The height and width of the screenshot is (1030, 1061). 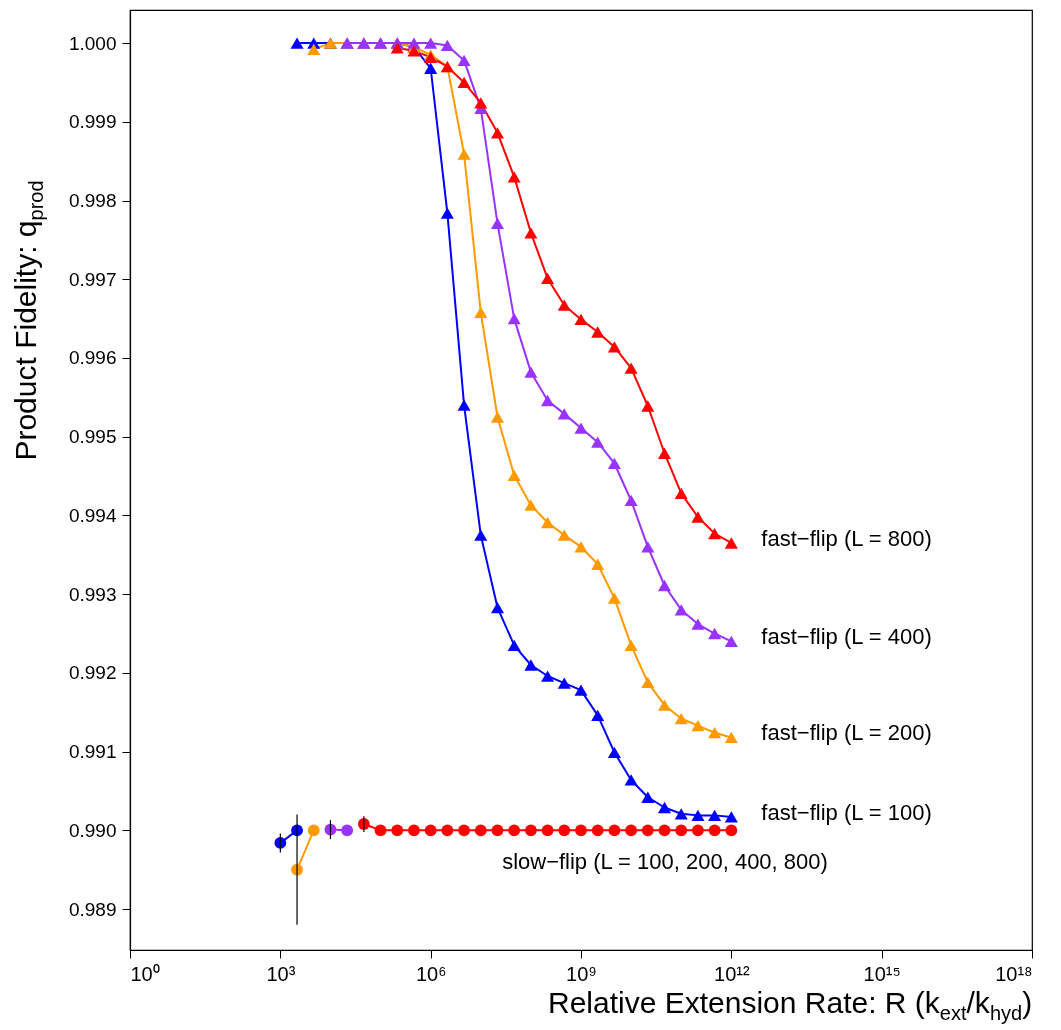 What do you see at coordinates (92, 594) in the screenshot?
I see `y-tick-label: 0.993` at bounding box center [92, 594].